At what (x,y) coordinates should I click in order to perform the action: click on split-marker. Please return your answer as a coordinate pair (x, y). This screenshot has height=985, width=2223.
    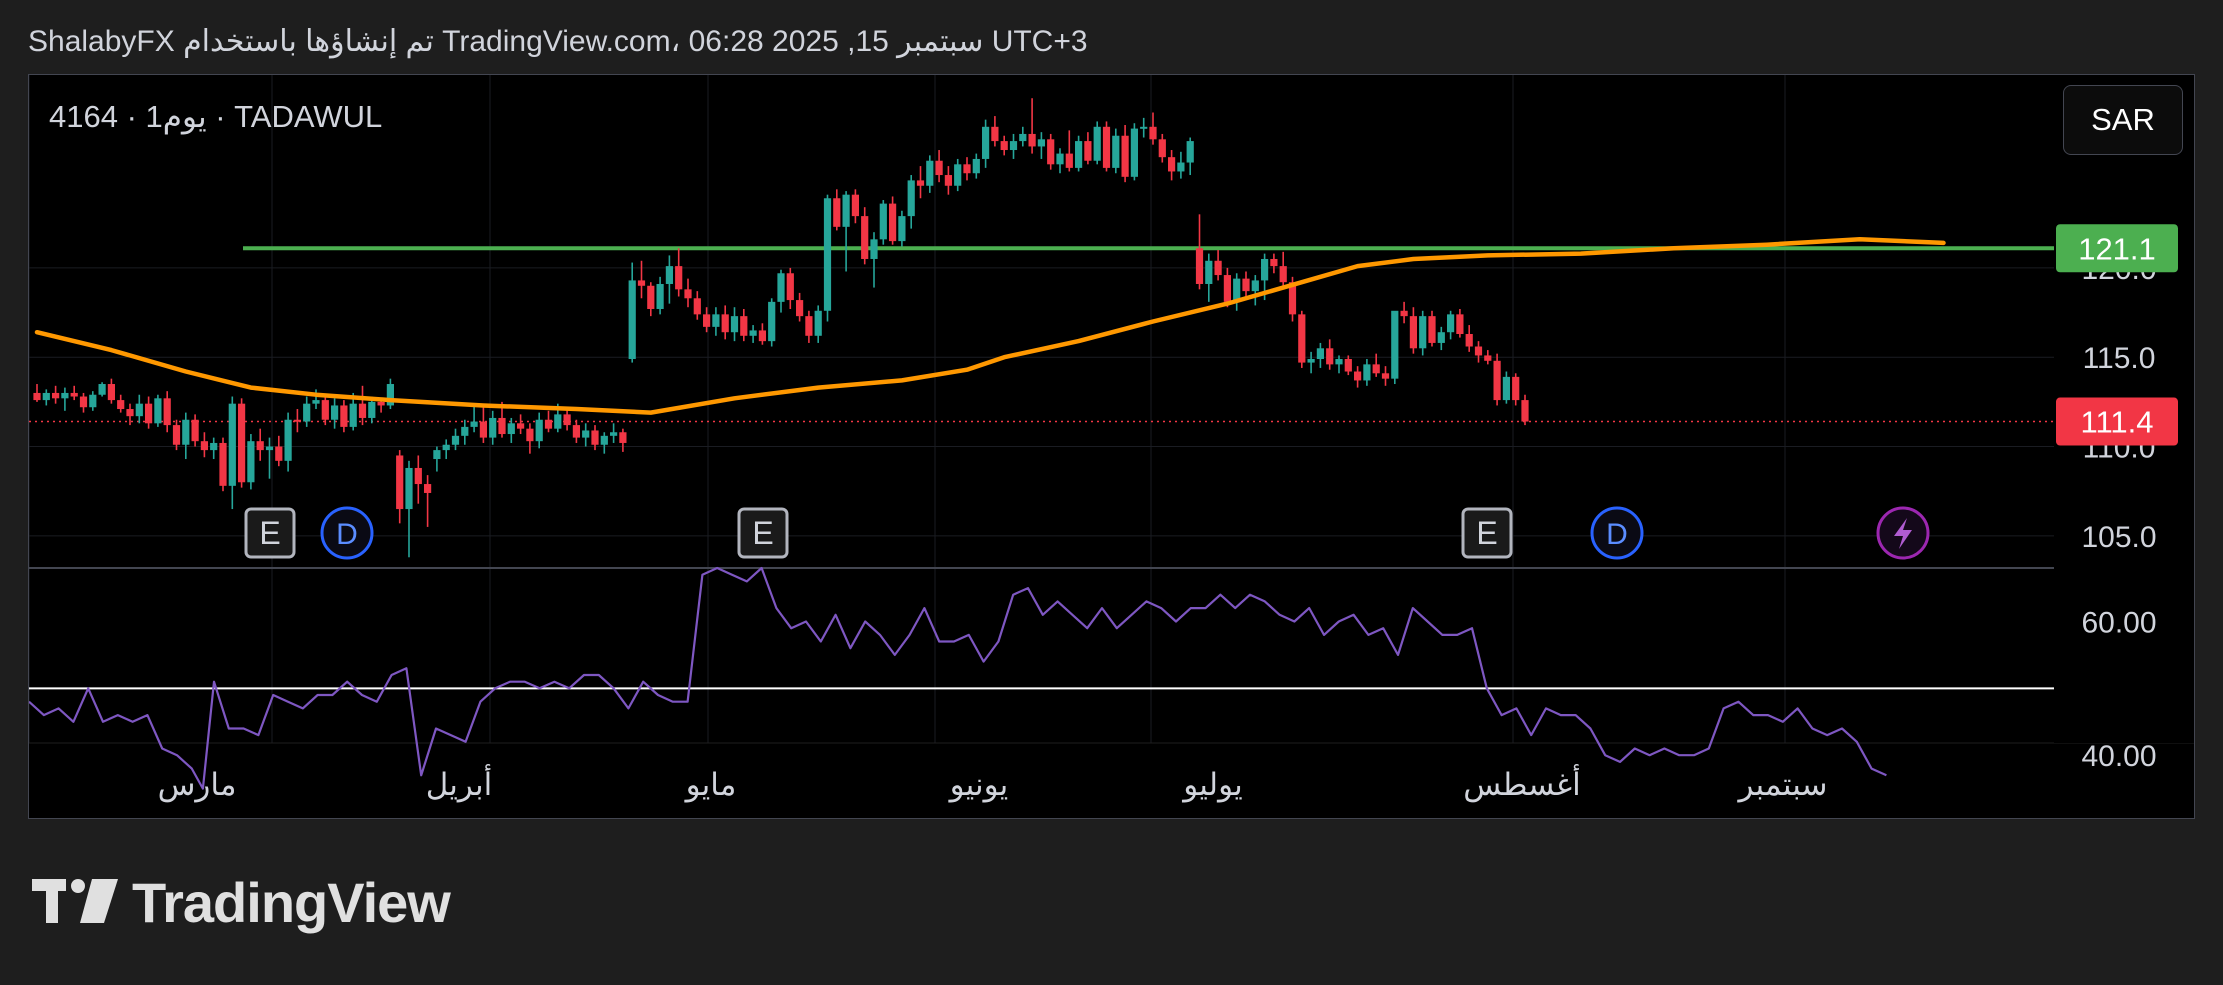
    Looking at the image, I should click on (1903, 533).